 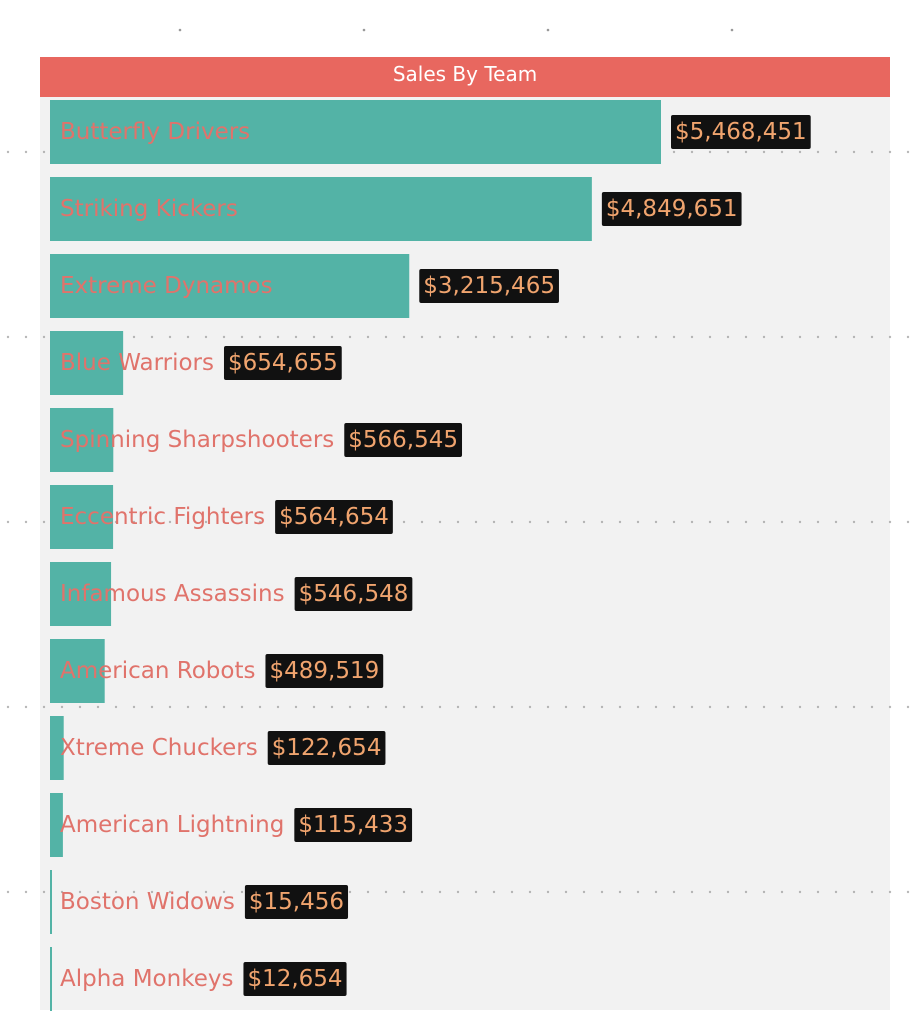 I want to click on value-label: $564,654, so click(x=334, y=517).